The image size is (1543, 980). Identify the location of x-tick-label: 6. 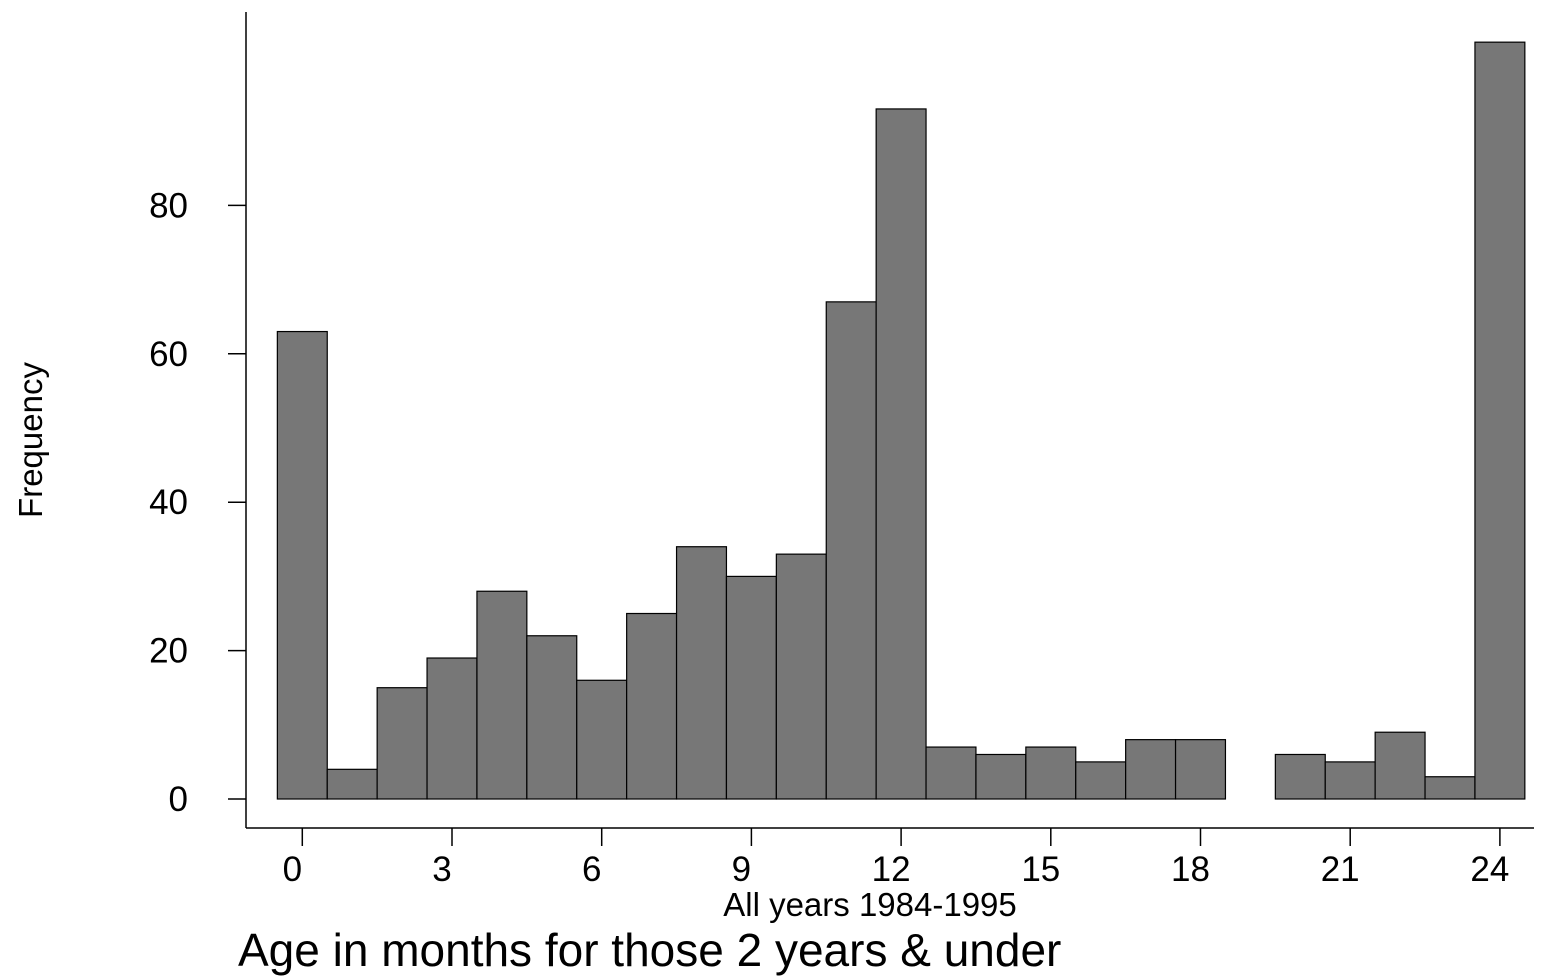
(591, 869).